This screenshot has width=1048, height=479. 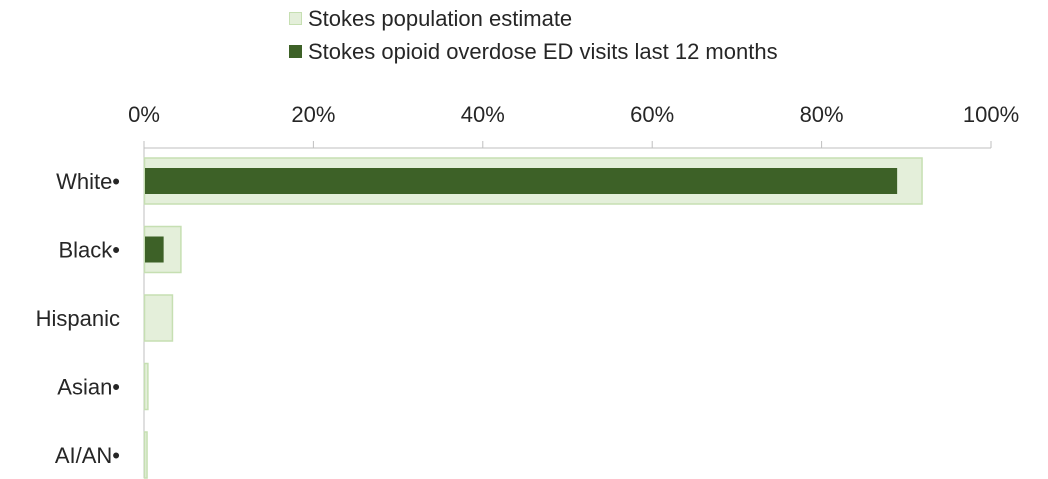 I want to click on legend-label-population: Stokes population estimate, so click(x=440, y=18).